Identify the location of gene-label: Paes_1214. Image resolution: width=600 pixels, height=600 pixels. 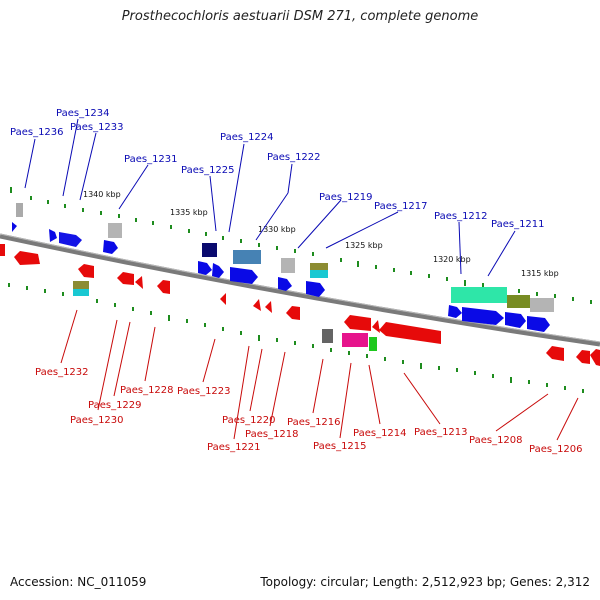
(380, 433).